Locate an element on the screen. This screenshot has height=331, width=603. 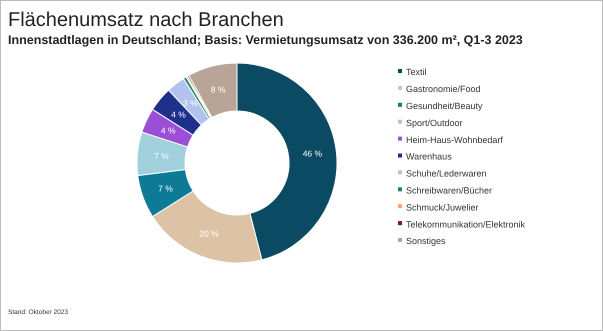
legend-label: Heim-Haus-Wohnbedarf is located at coordinates (455, 139).